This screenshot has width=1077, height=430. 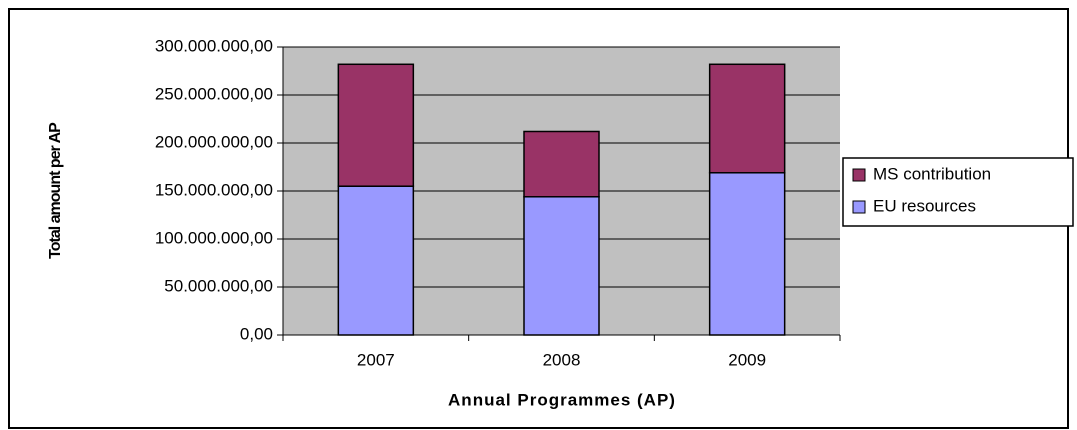 I want to click on x-tick-label: 2009, so click(x=747, y=359).